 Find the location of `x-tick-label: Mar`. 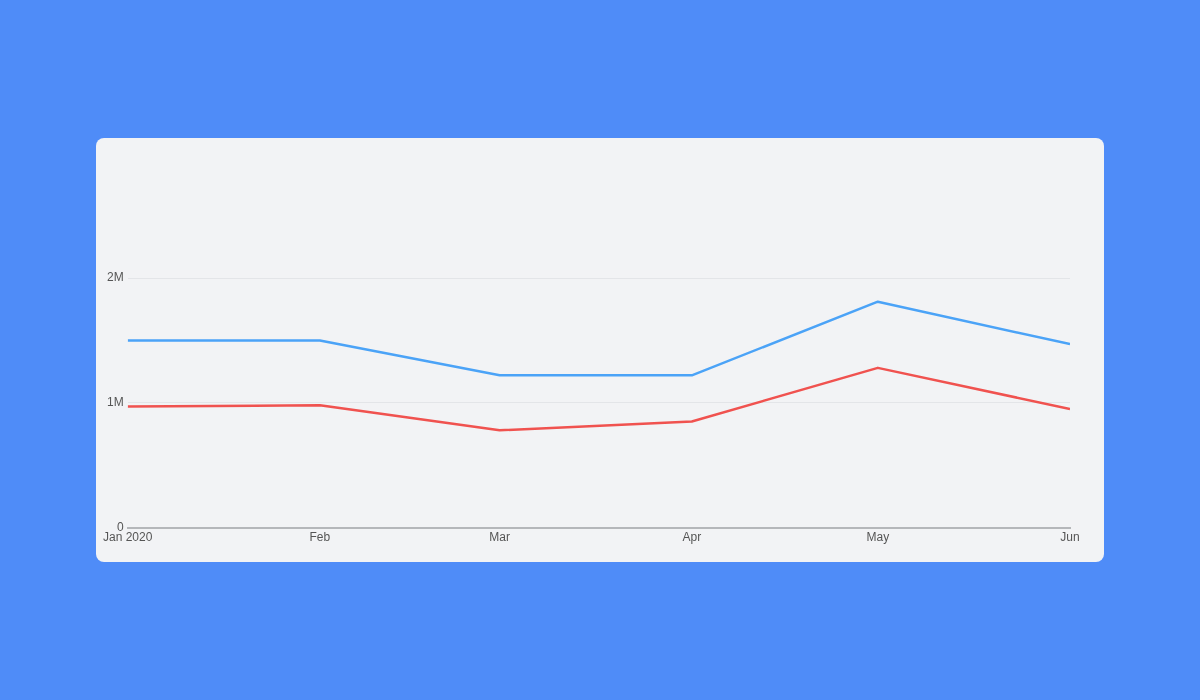

x-tick-label: Mar is located at coordinates (499, 537).